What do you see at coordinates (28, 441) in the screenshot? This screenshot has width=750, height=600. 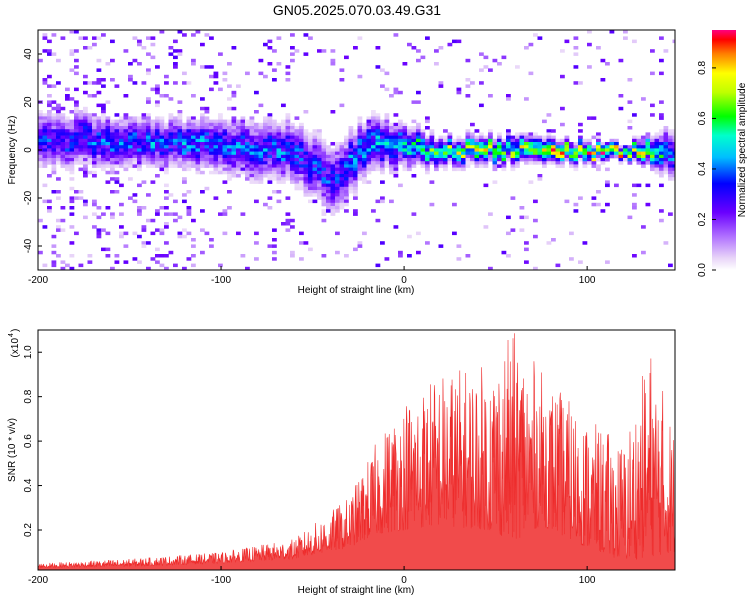 I see `snr-y-tick-label: 0.6` at bounding box center [28, 441].